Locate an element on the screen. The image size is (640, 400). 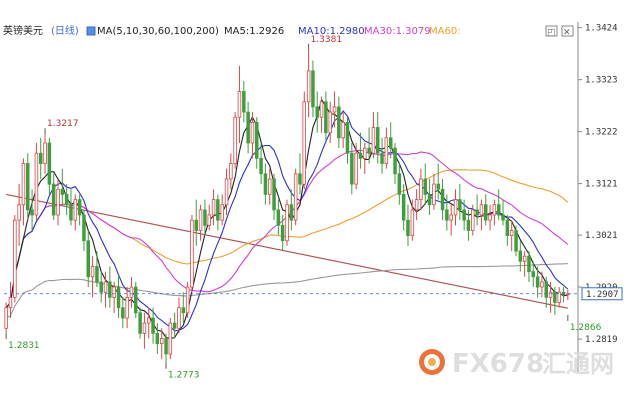
watermark-brand: FX678 is located at coordinates (498, 364).